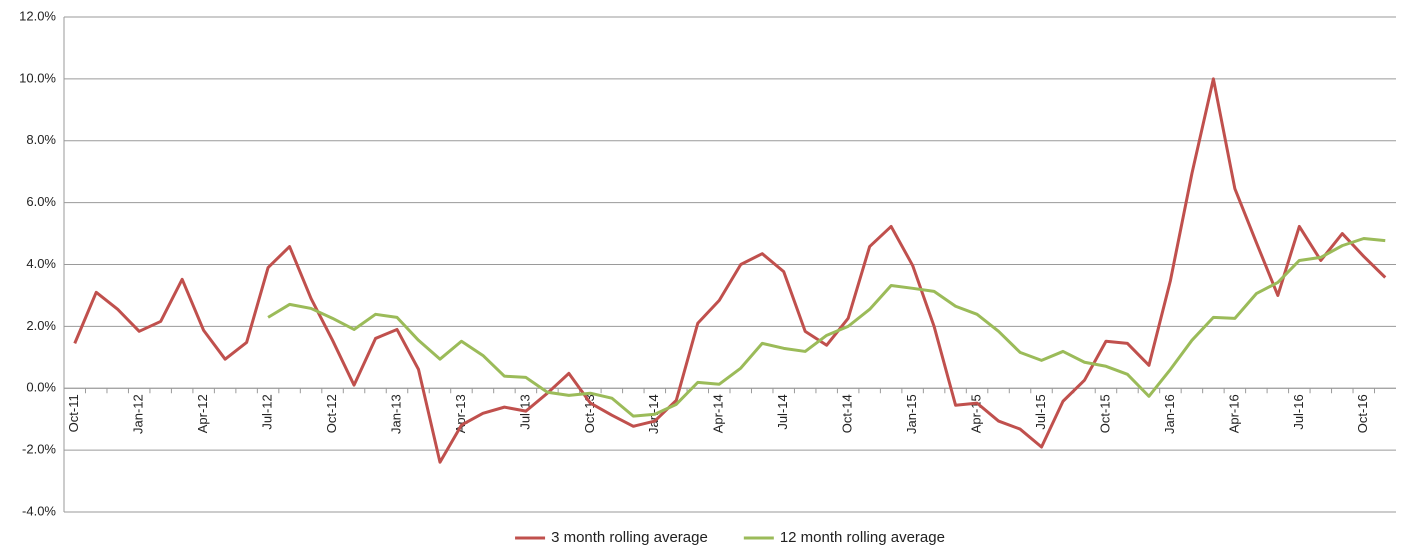 Image resolution: width=1402 pixels, height=552 pixels. Describe the element at coordinates (73, 413) in the screenshot. I see `x-tick-label: Oct-11` at that location.